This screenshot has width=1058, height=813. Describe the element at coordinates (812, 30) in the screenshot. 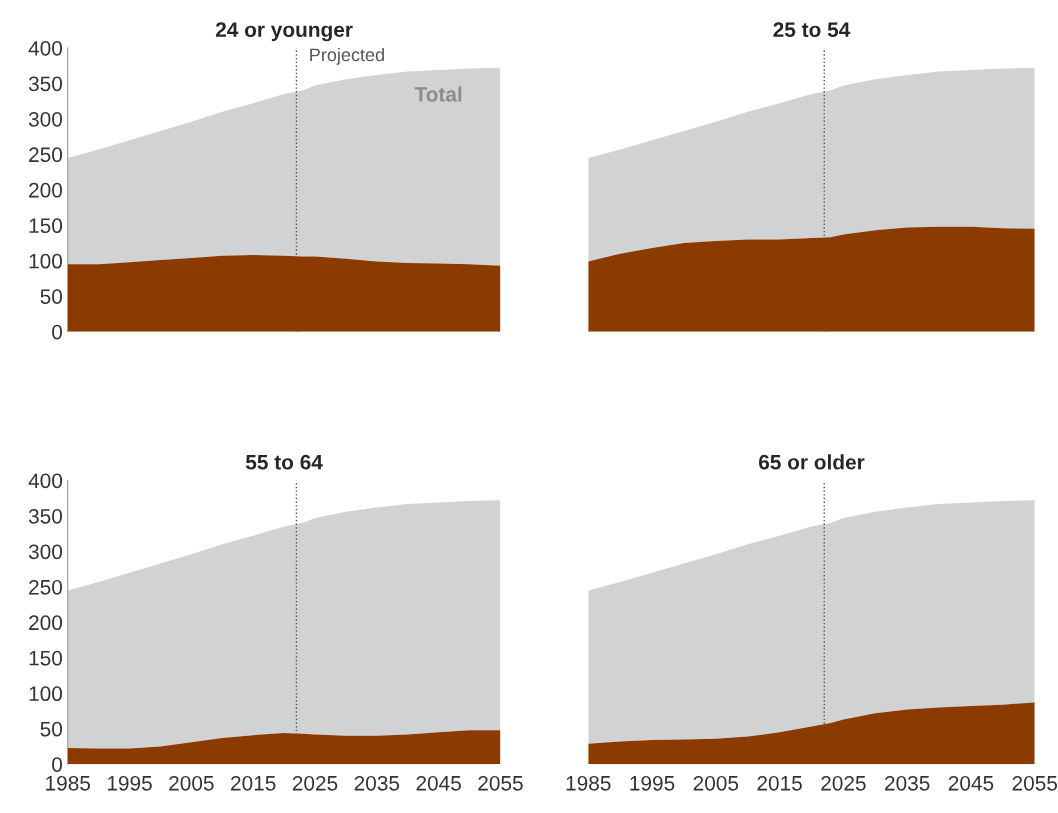

I see `chart-title: 25 to 54` at that location.